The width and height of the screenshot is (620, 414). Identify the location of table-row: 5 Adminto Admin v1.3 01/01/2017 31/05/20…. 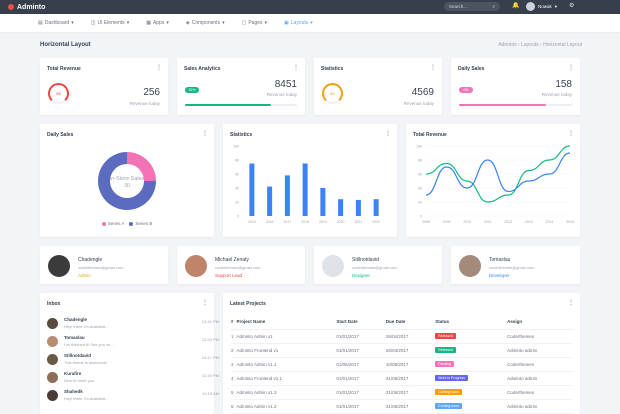
(402, 392).